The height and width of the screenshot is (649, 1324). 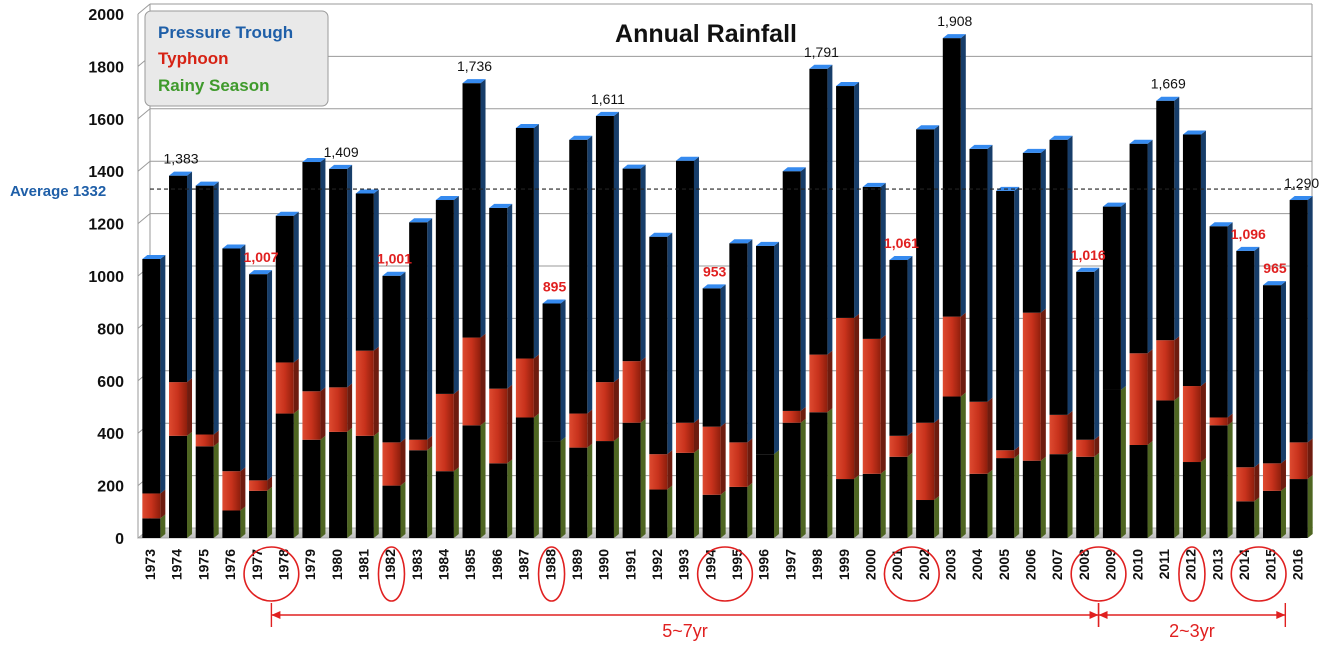 What do you see at coordinates (821, 52) in the screenshot?
I see `total-label-1998: 1,791` at bounding box center [821, 52].